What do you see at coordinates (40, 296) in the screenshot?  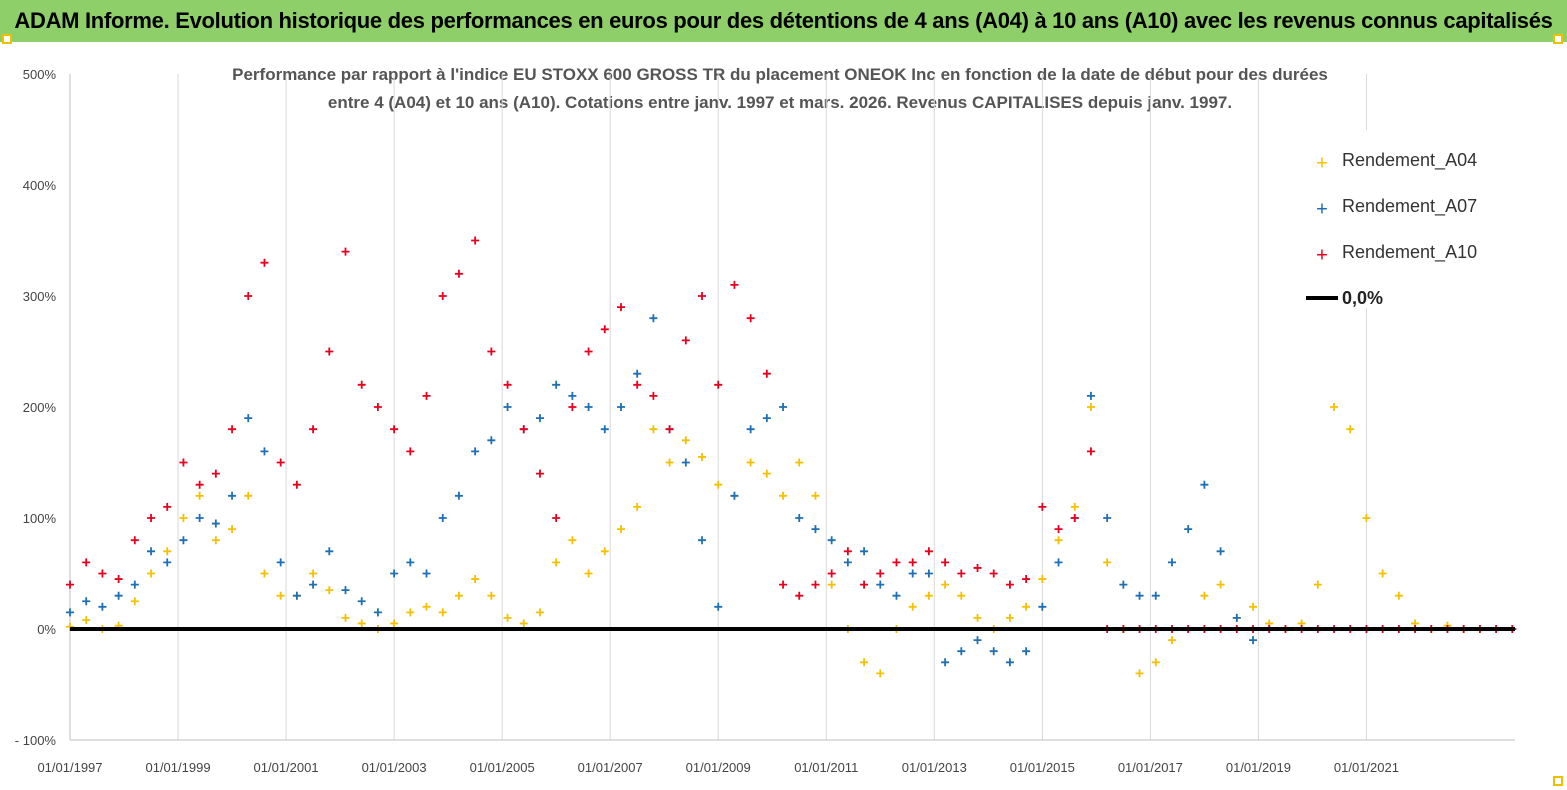 I see `y-tick-label: 300%` at bounding box center [40, 296].